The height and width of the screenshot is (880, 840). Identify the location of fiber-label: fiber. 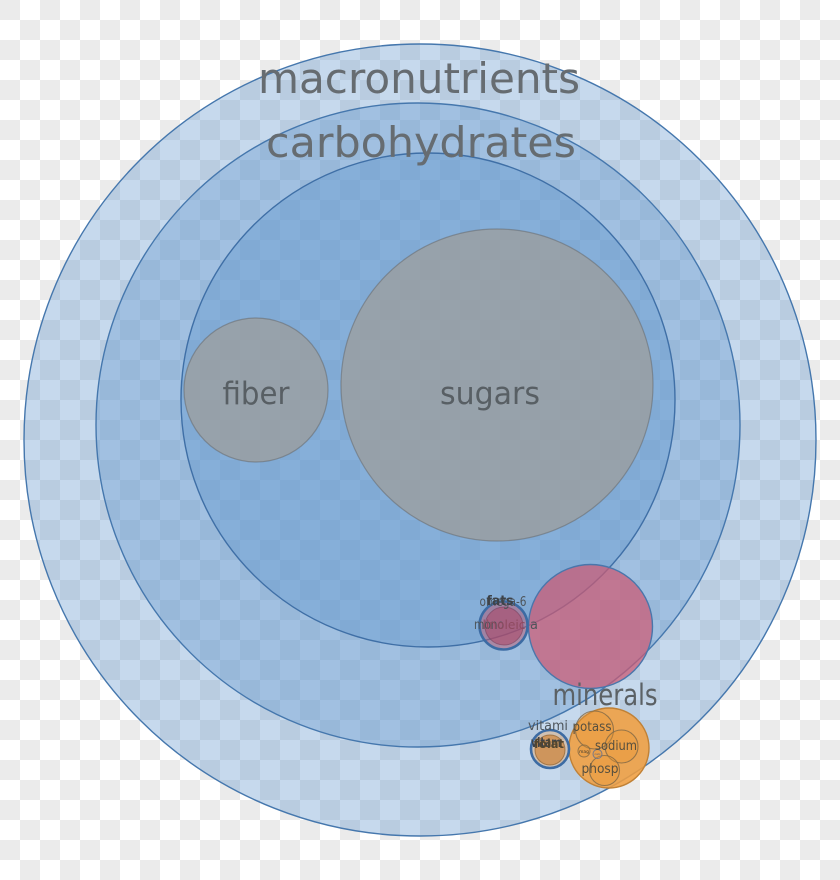
(256, 394).